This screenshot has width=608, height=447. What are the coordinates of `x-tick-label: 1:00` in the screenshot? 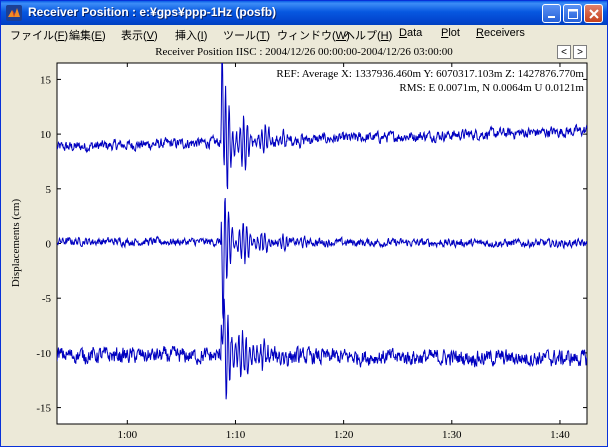 It's located at (128, 435).